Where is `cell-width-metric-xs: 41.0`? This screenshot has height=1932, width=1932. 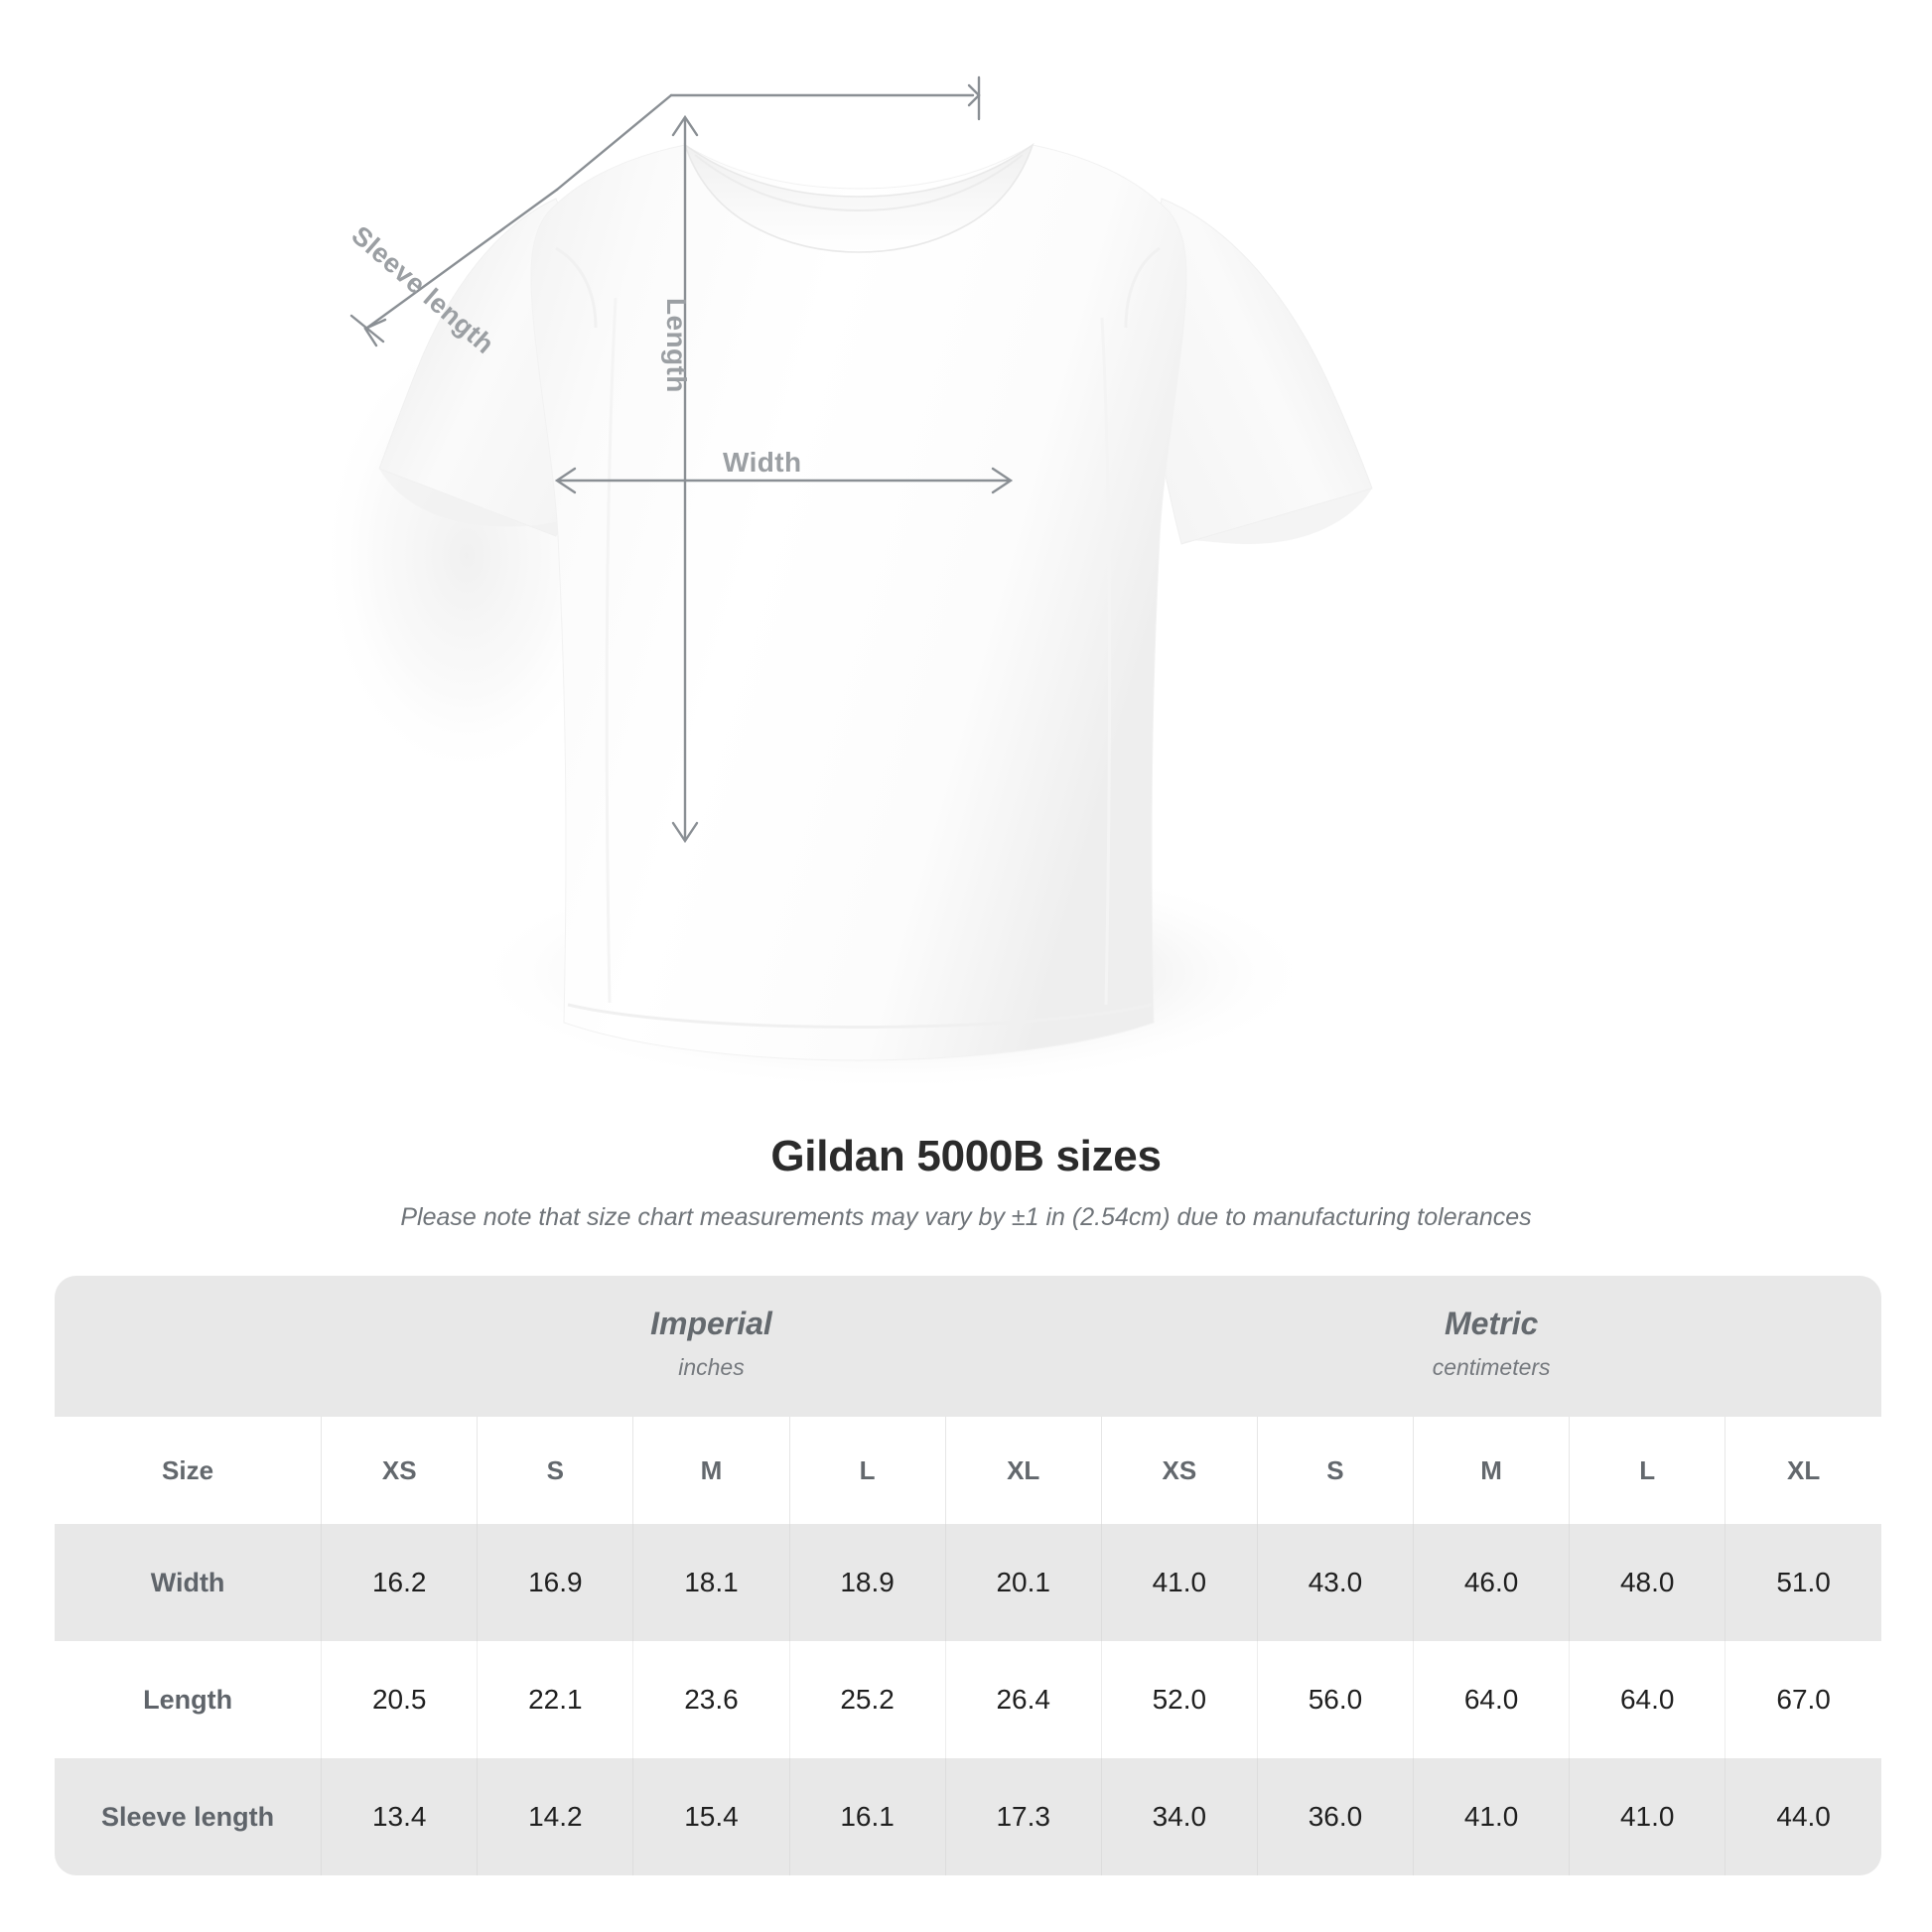 cell-width-metric-xs: 41.0 is located at coordinates (1179, 1583).